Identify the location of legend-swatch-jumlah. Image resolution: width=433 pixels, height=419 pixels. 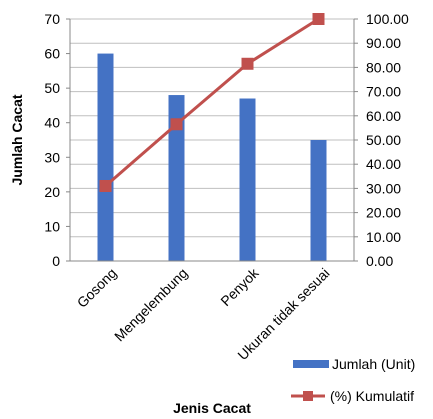
(311, 364).